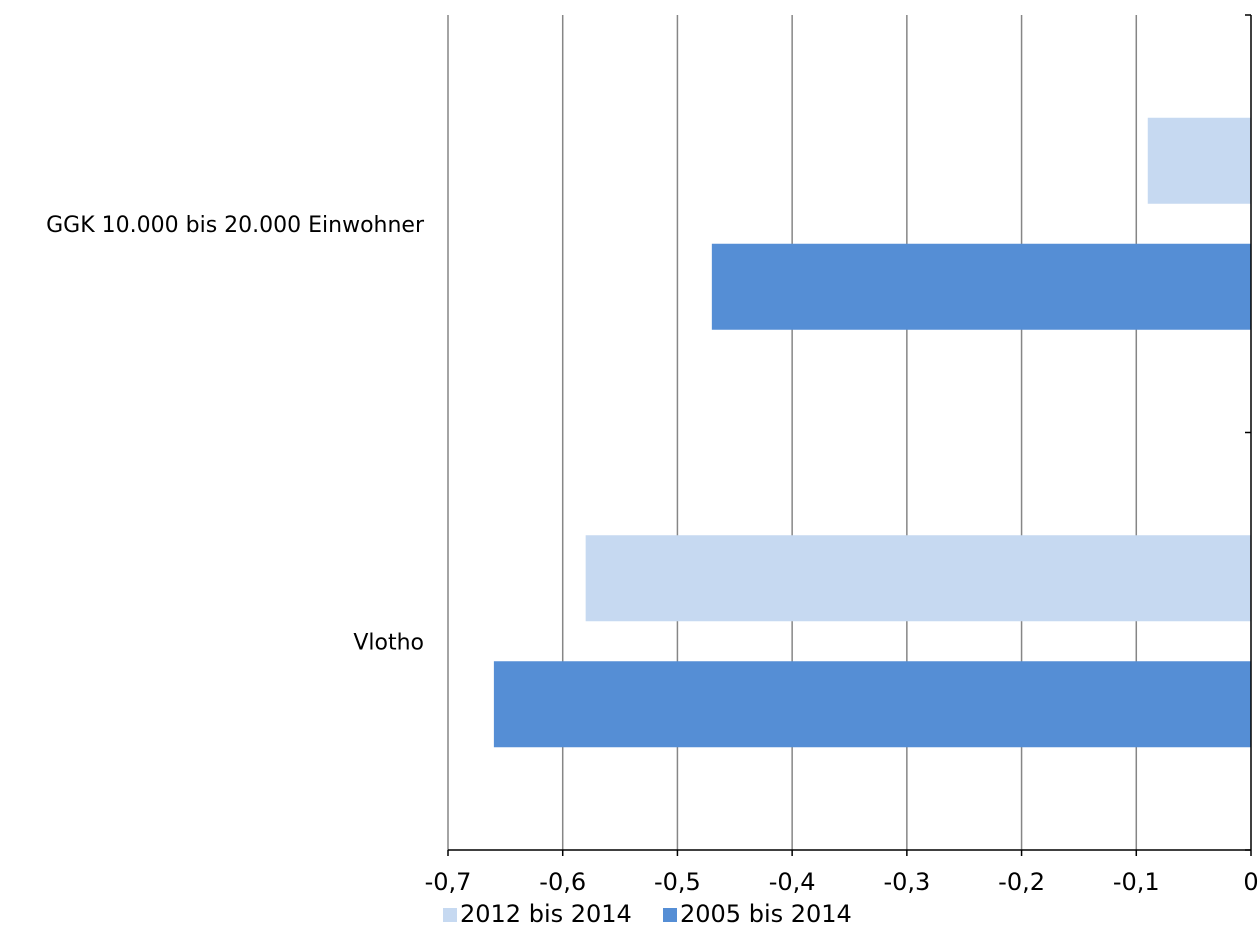 The image size is (1259, 948). I want to click on legend-label-0: 2012 bis 2014, so click(546, 914).